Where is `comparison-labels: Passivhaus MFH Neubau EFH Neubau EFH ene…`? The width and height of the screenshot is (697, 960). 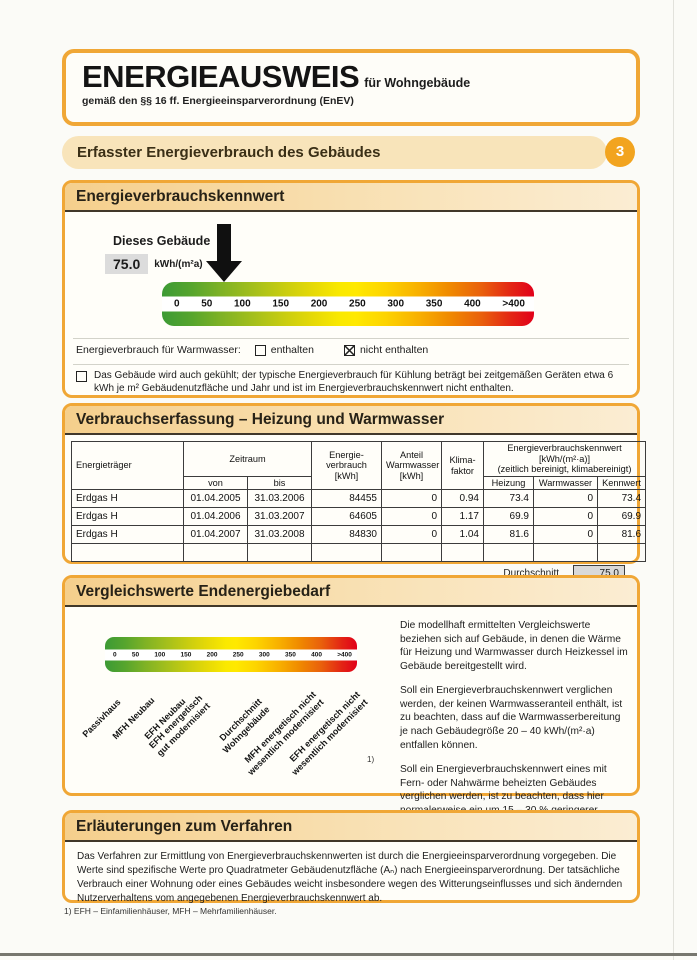 comparison-labels: Passivhaus MFH Neubau EFH Neubau EFH ene… is located at coordinates (237, 728).